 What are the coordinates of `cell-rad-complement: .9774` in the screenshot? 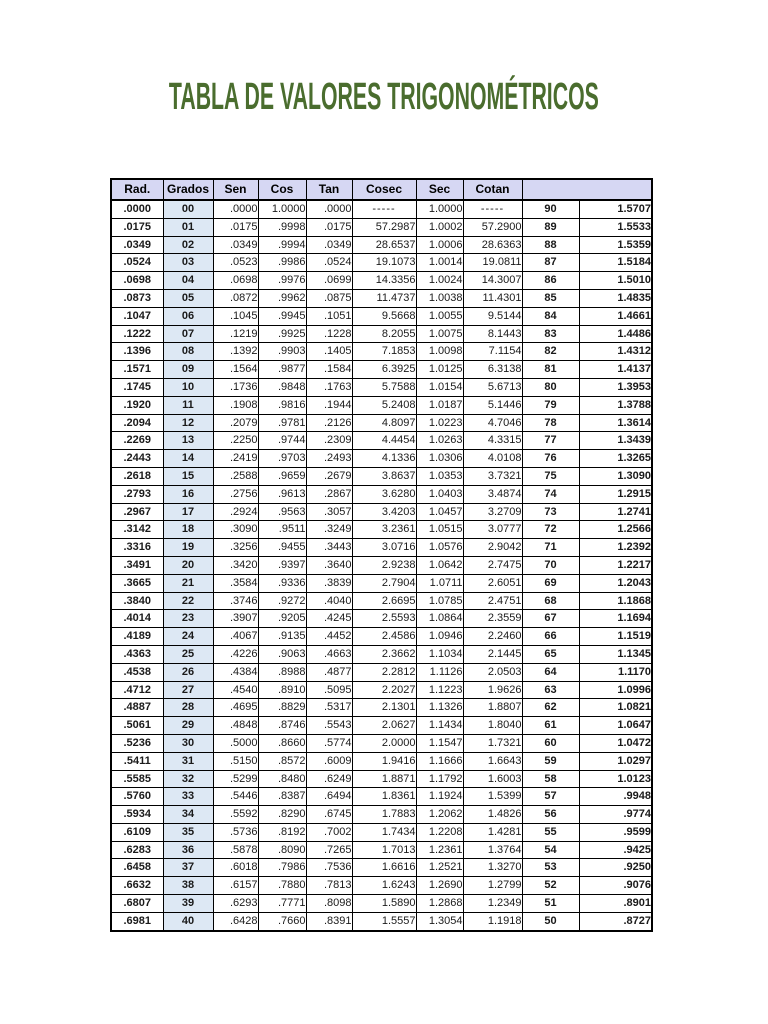 It's located at (615, 814).